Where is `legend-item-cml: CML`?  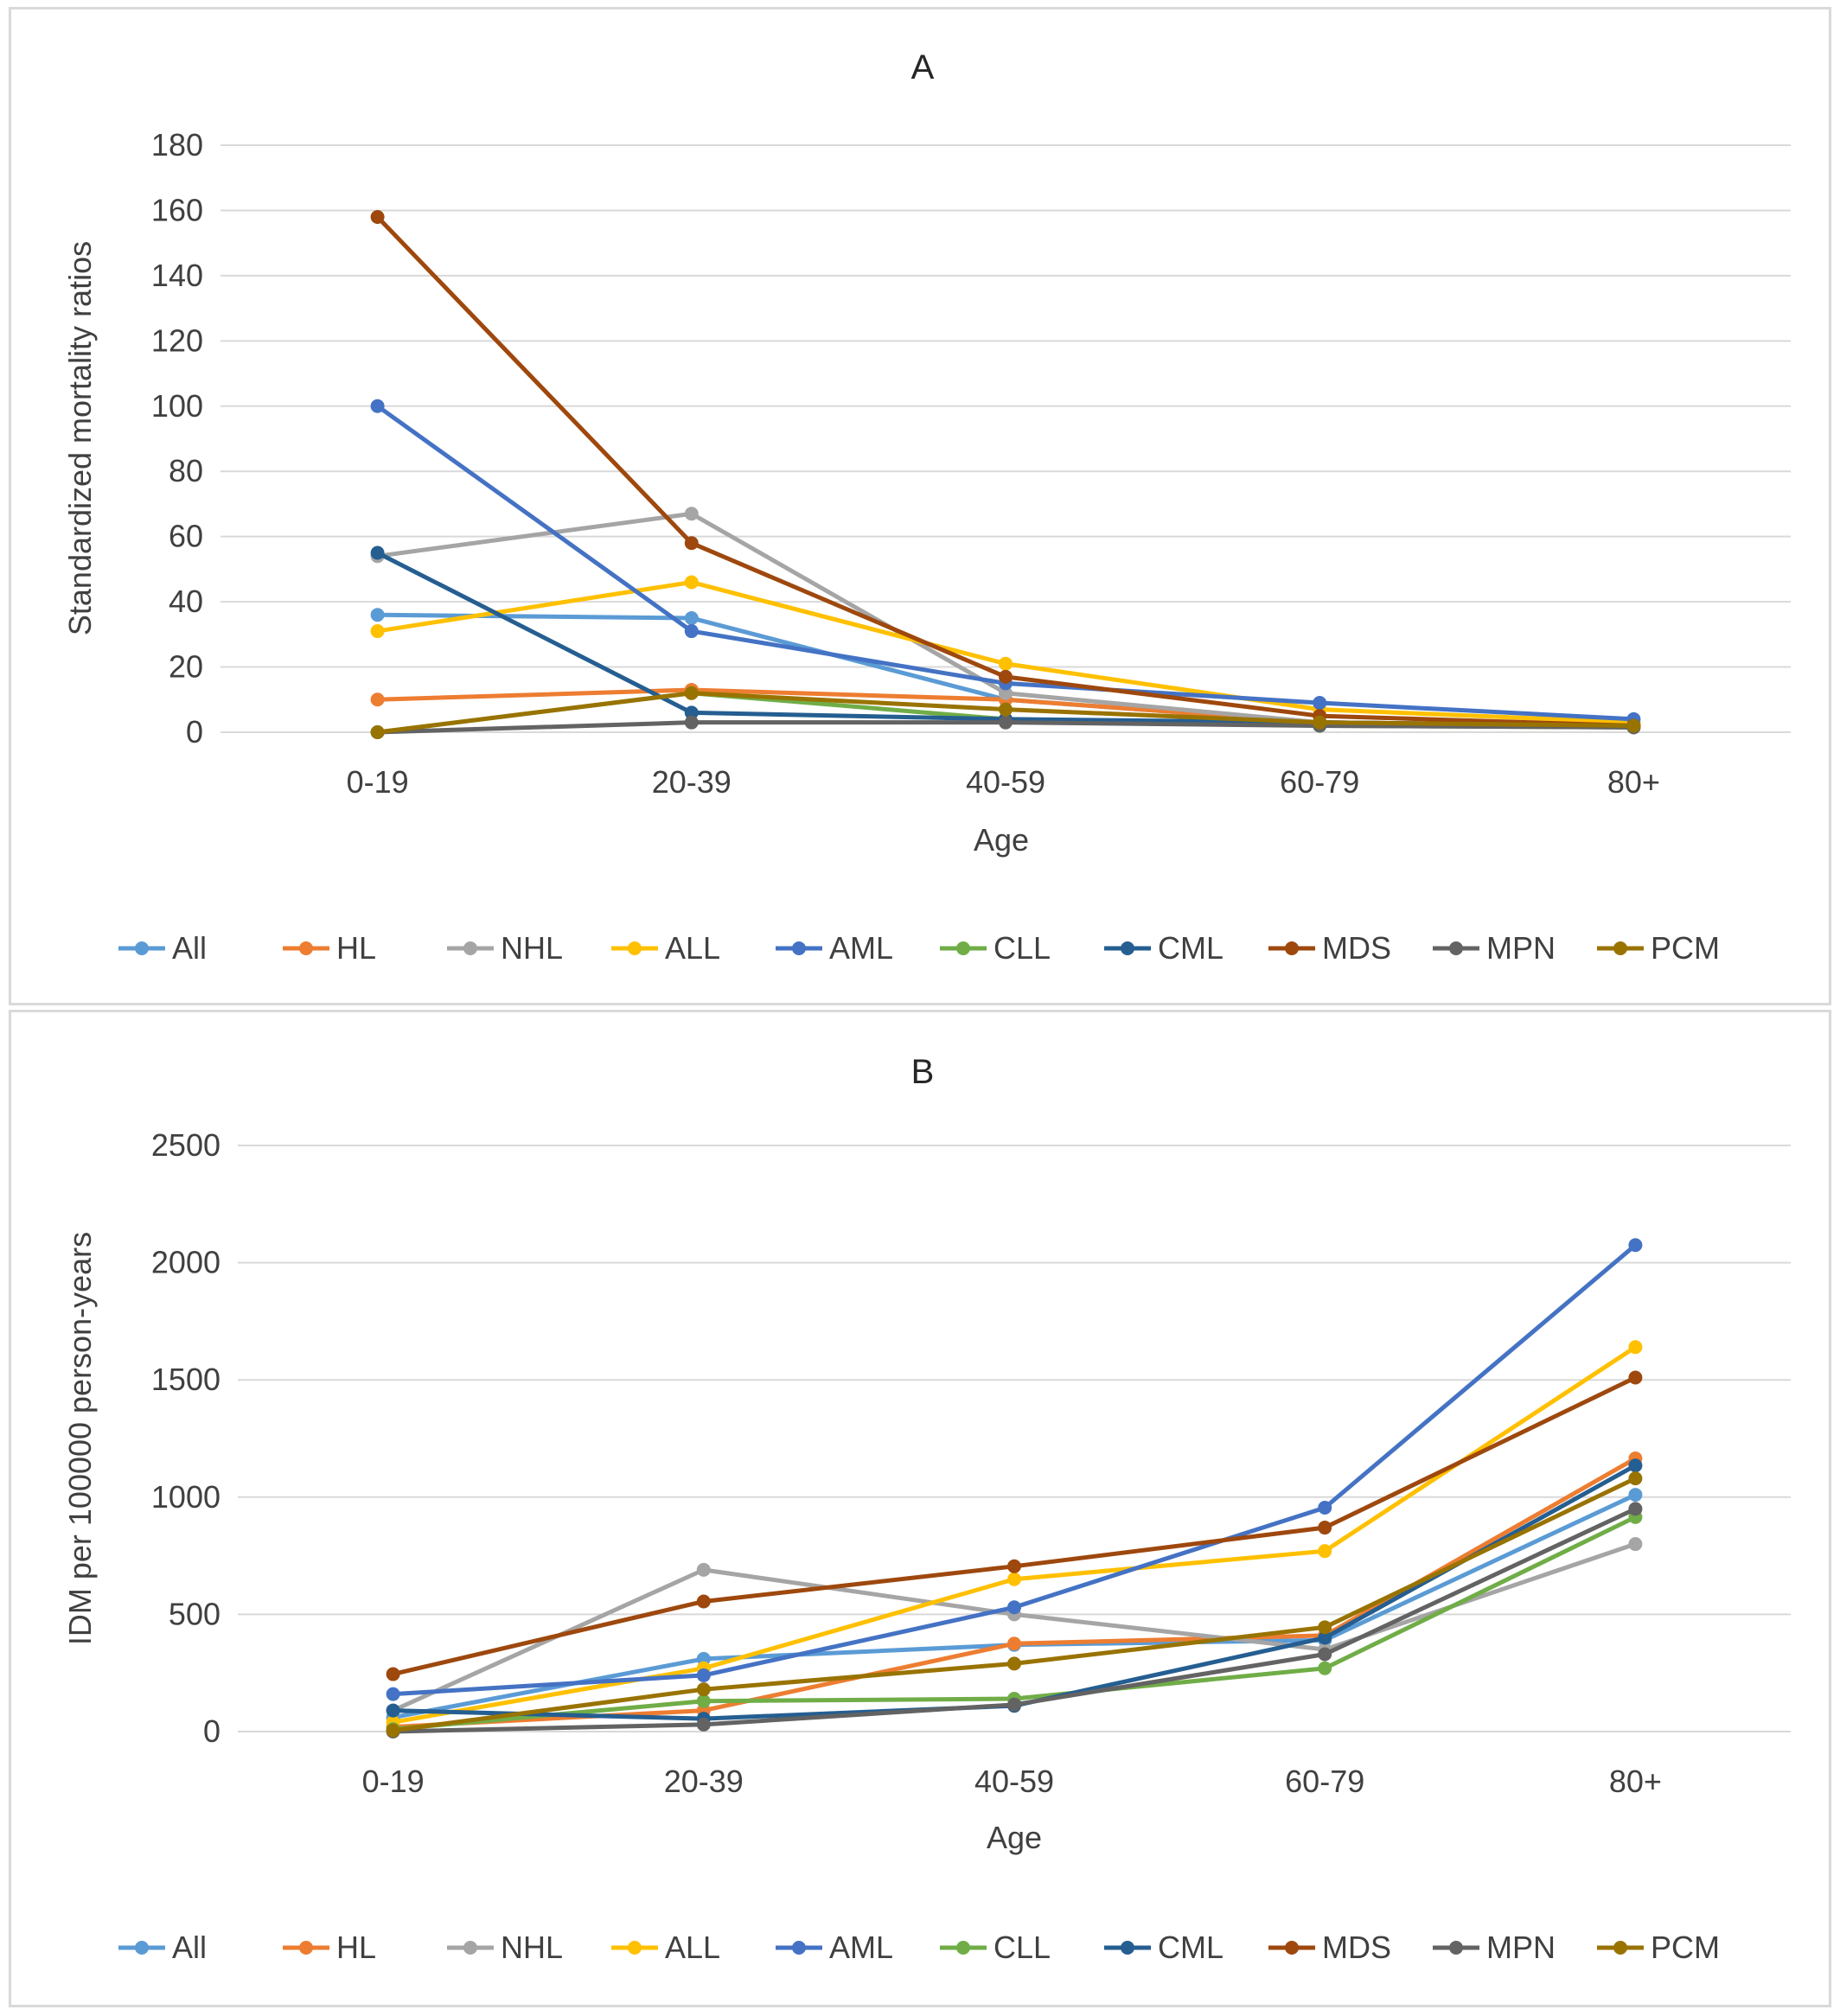 legend-item-cml: CML is located at coordinates (1163, 948).